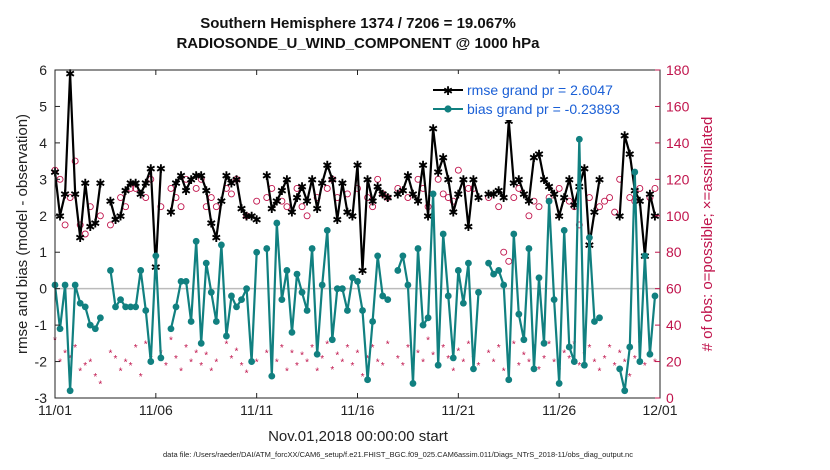 The image size is (830, 470). What do you see at coordinates (559, 410) in the screenshot?
I see `x-tick-label: 11/26` at bounding box center [559, 410].